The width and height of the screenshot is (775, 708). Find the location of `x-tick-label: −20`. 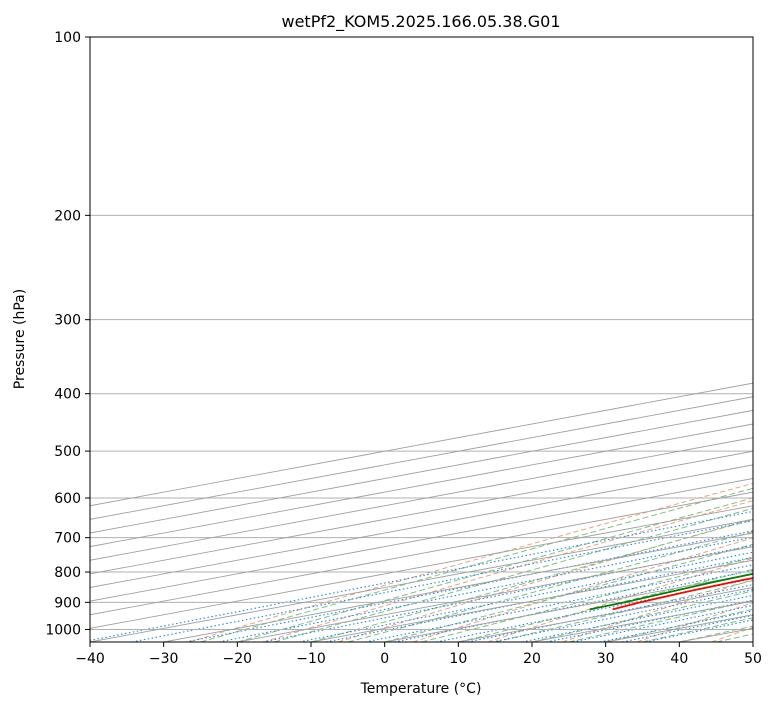

x-tick-label: −20 is located at coordinates (238, 659).